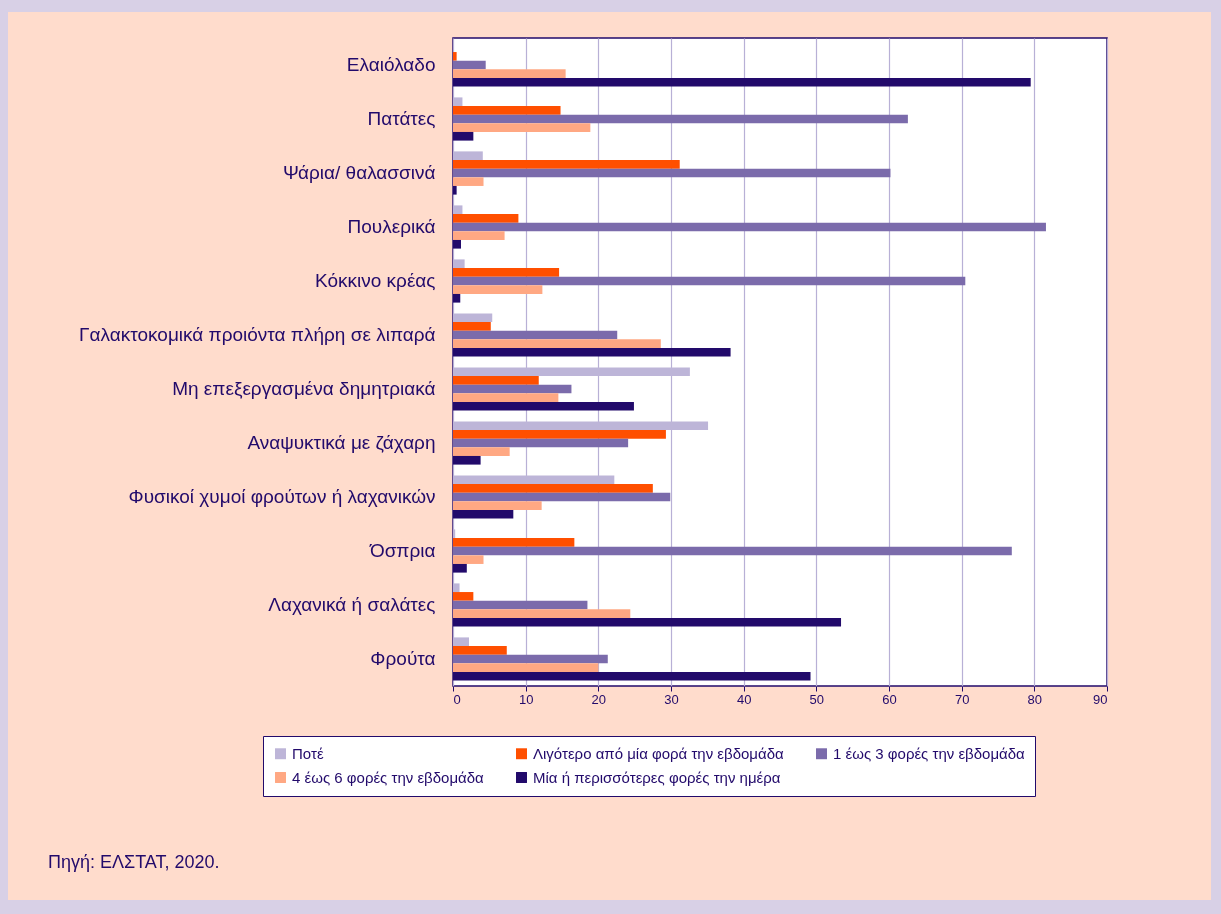 This screenshot has height=914, width=1221. What do you see at coordinates (352, 604) in the screenshot?
I see `y-tick-label: Λαχανικά ή σαλάτες` at bounding box center [352, 604].